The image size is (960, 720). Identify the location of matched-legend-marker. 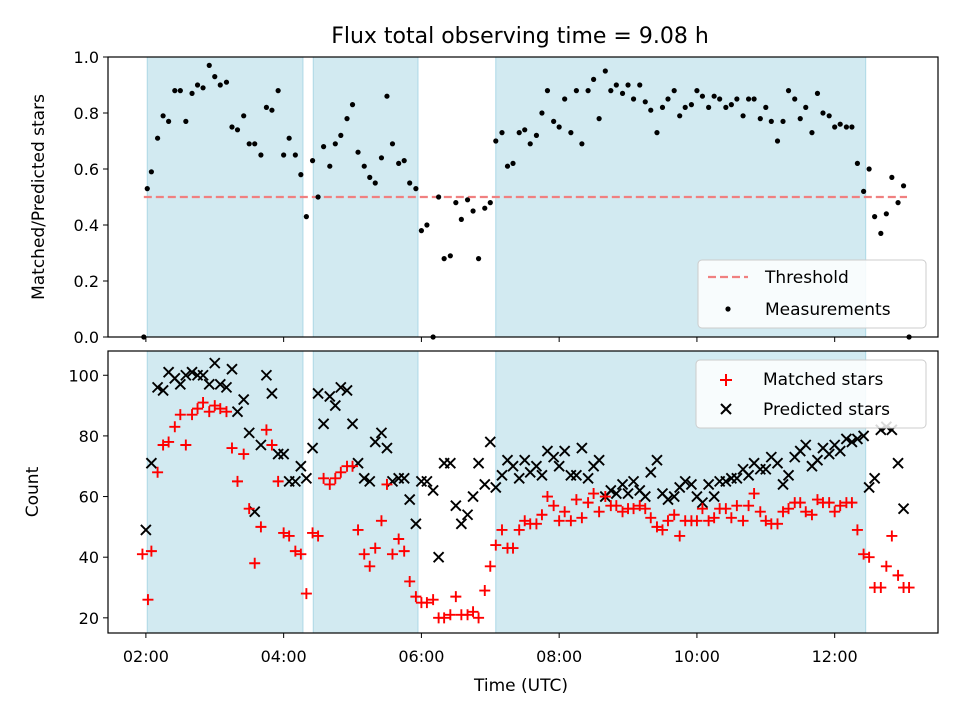
(726, 380).